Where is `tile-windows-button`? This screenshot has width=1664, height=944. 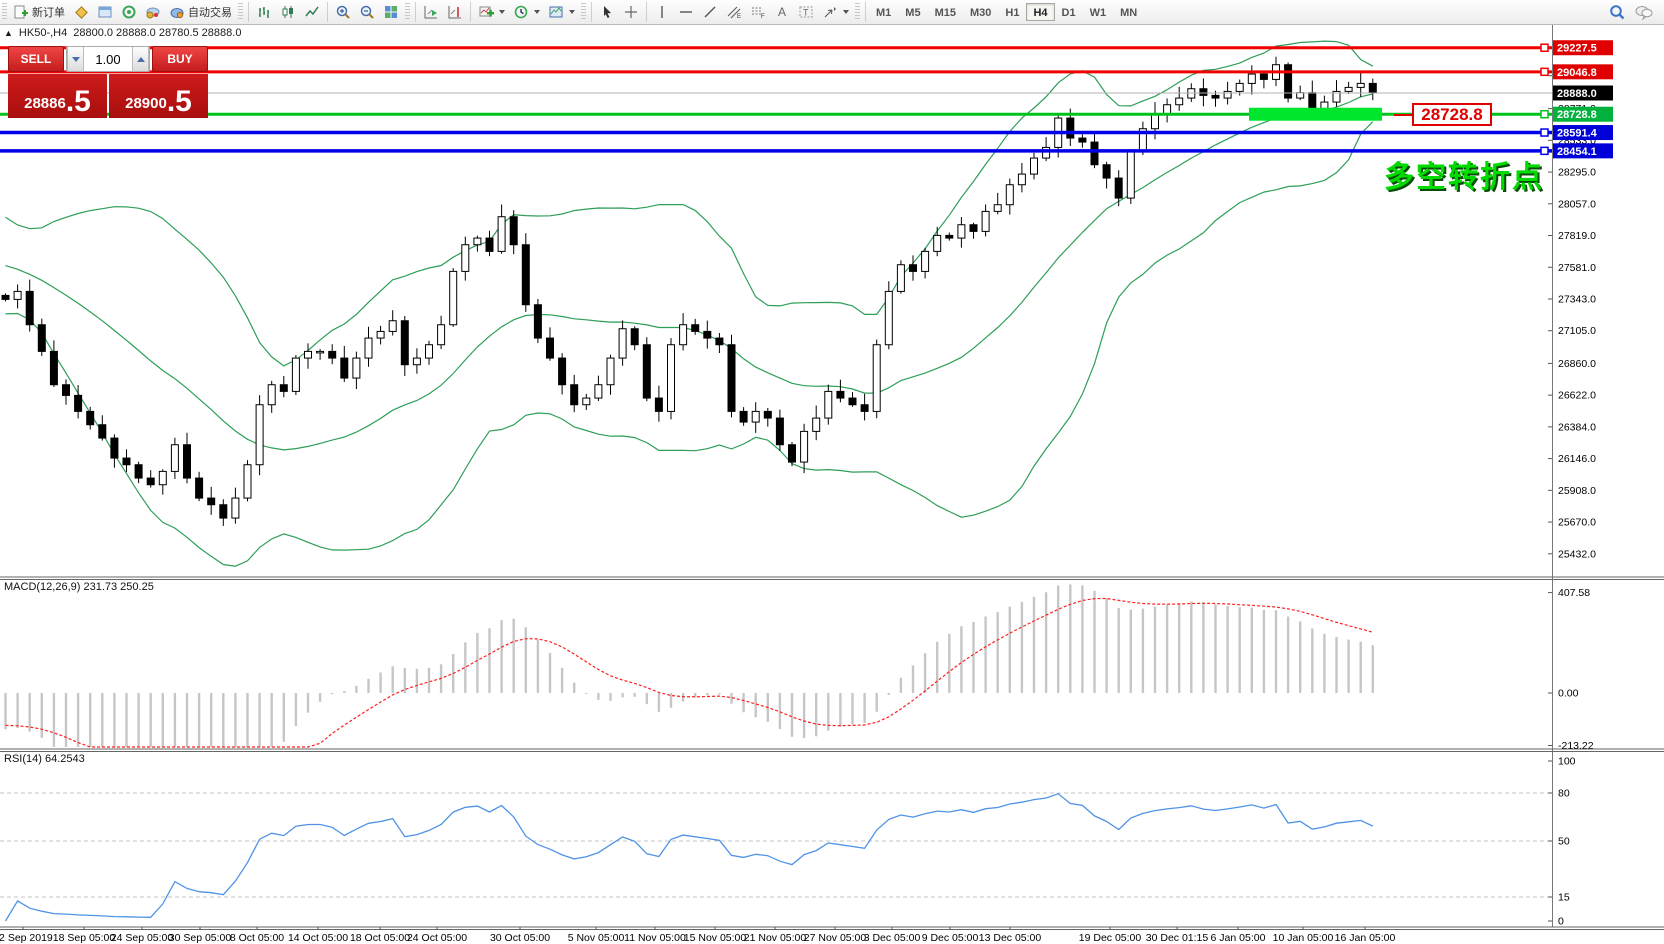
tile-windows-button is located at coordinates (391, 12).